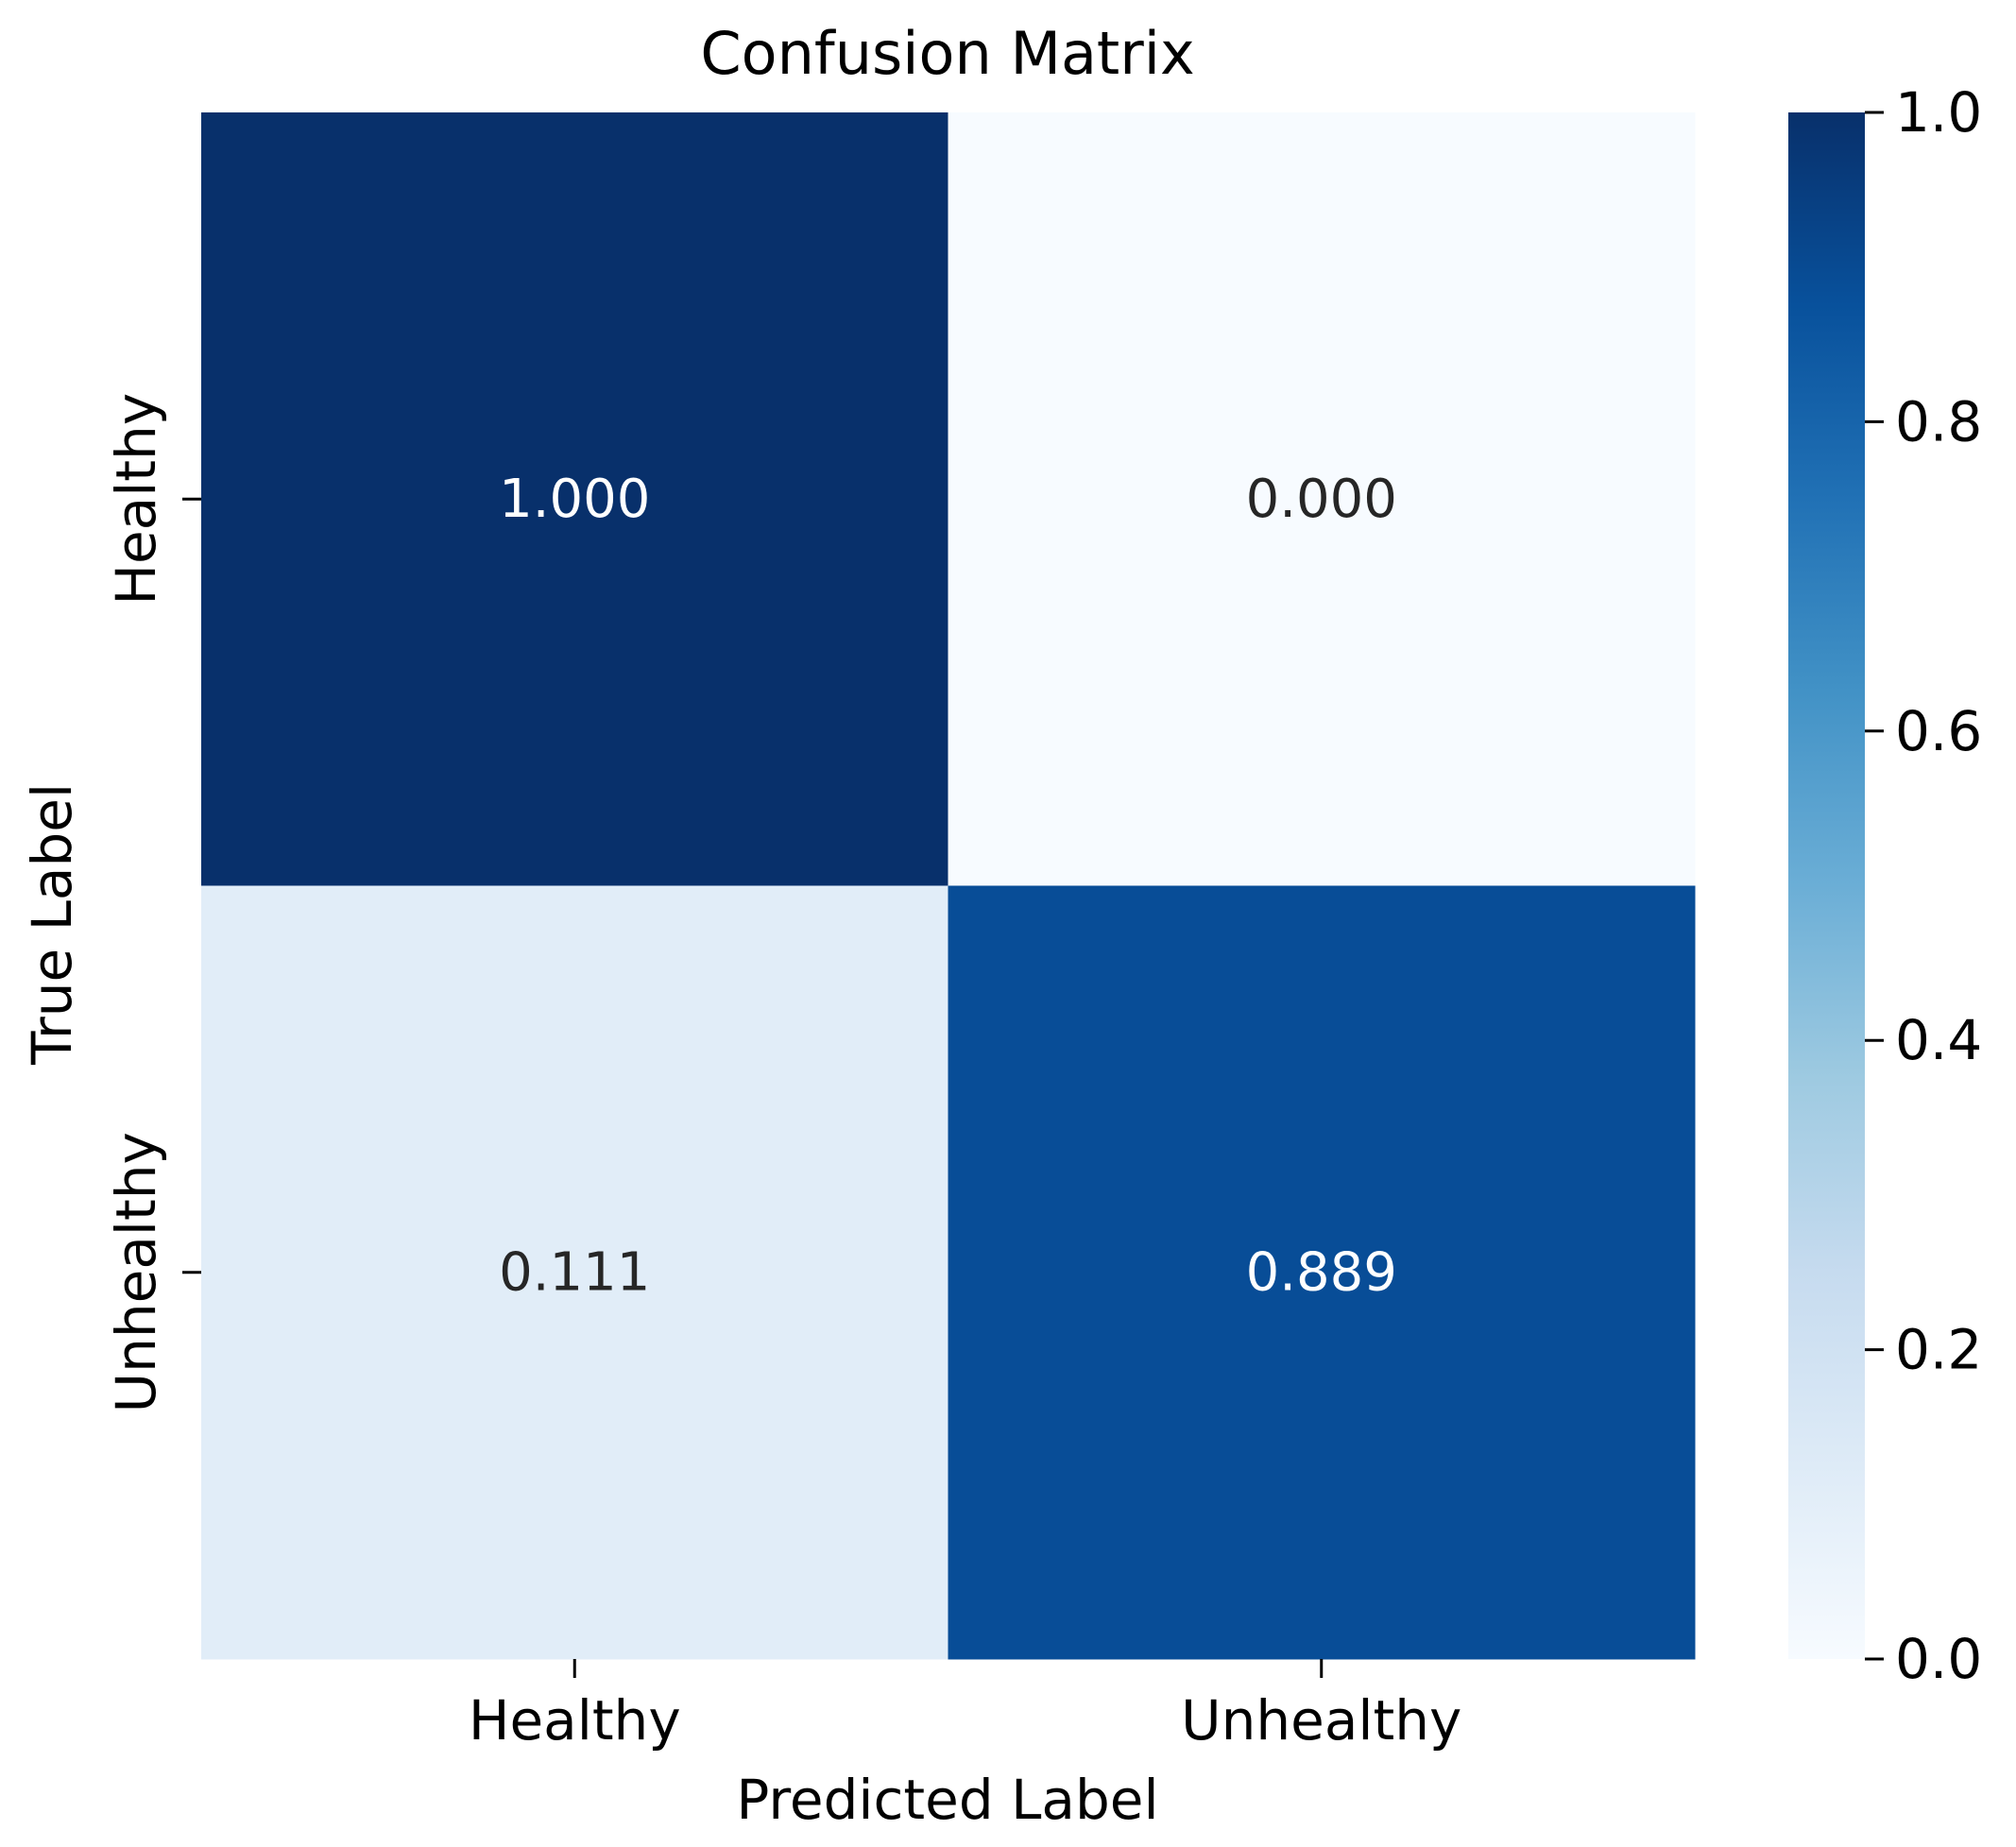 The height and width of the screenshot is (1847, 2016). Describe the element at coordinates (947, 53) in the screenshot. I see `chart-title: Confusion Matrix` at that location.